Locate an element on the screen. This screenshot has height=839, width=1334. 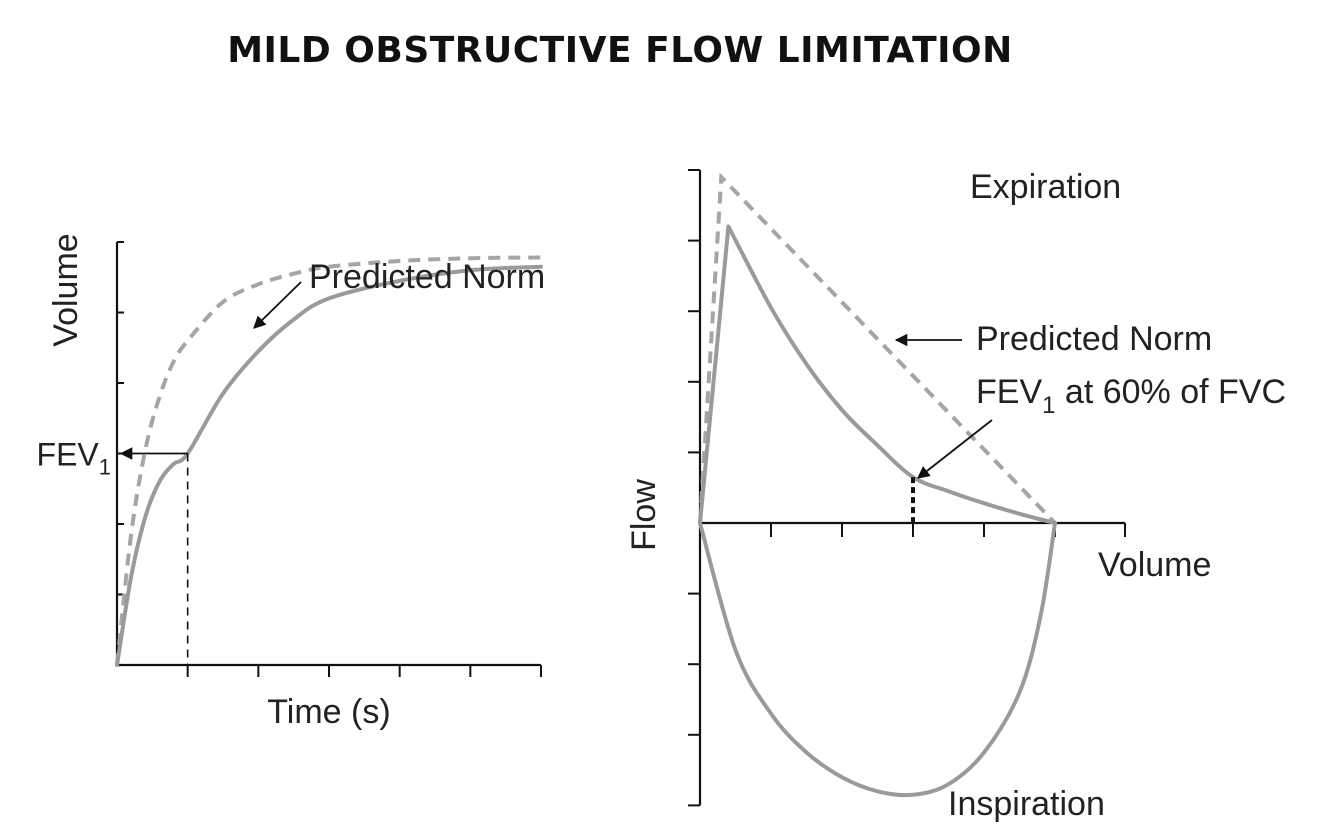
fev1-60-label: FEV1 at 60% of FVC is located at coordinates (1131, 396).